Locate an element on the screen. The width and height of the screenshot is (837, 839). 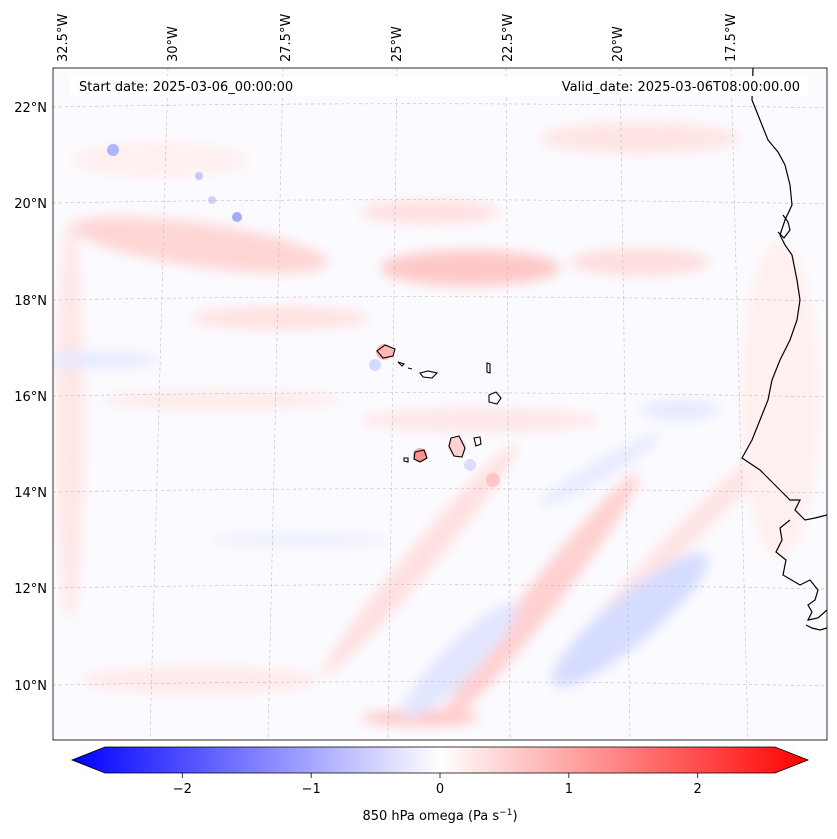
lat-label: 10°N is located at coordinates (30, 686).